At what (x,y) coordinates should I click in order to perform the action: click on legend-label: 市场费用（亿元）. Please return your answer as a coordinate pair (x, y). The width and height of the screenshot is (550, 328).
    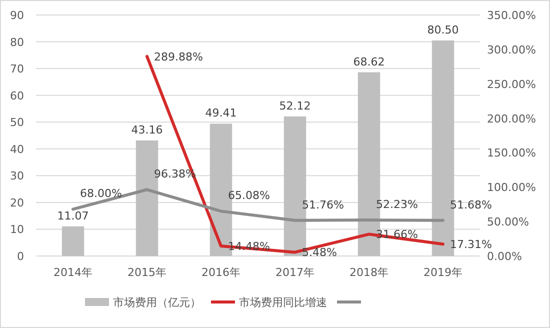
    Looking at the image, I should click on (157, 302).